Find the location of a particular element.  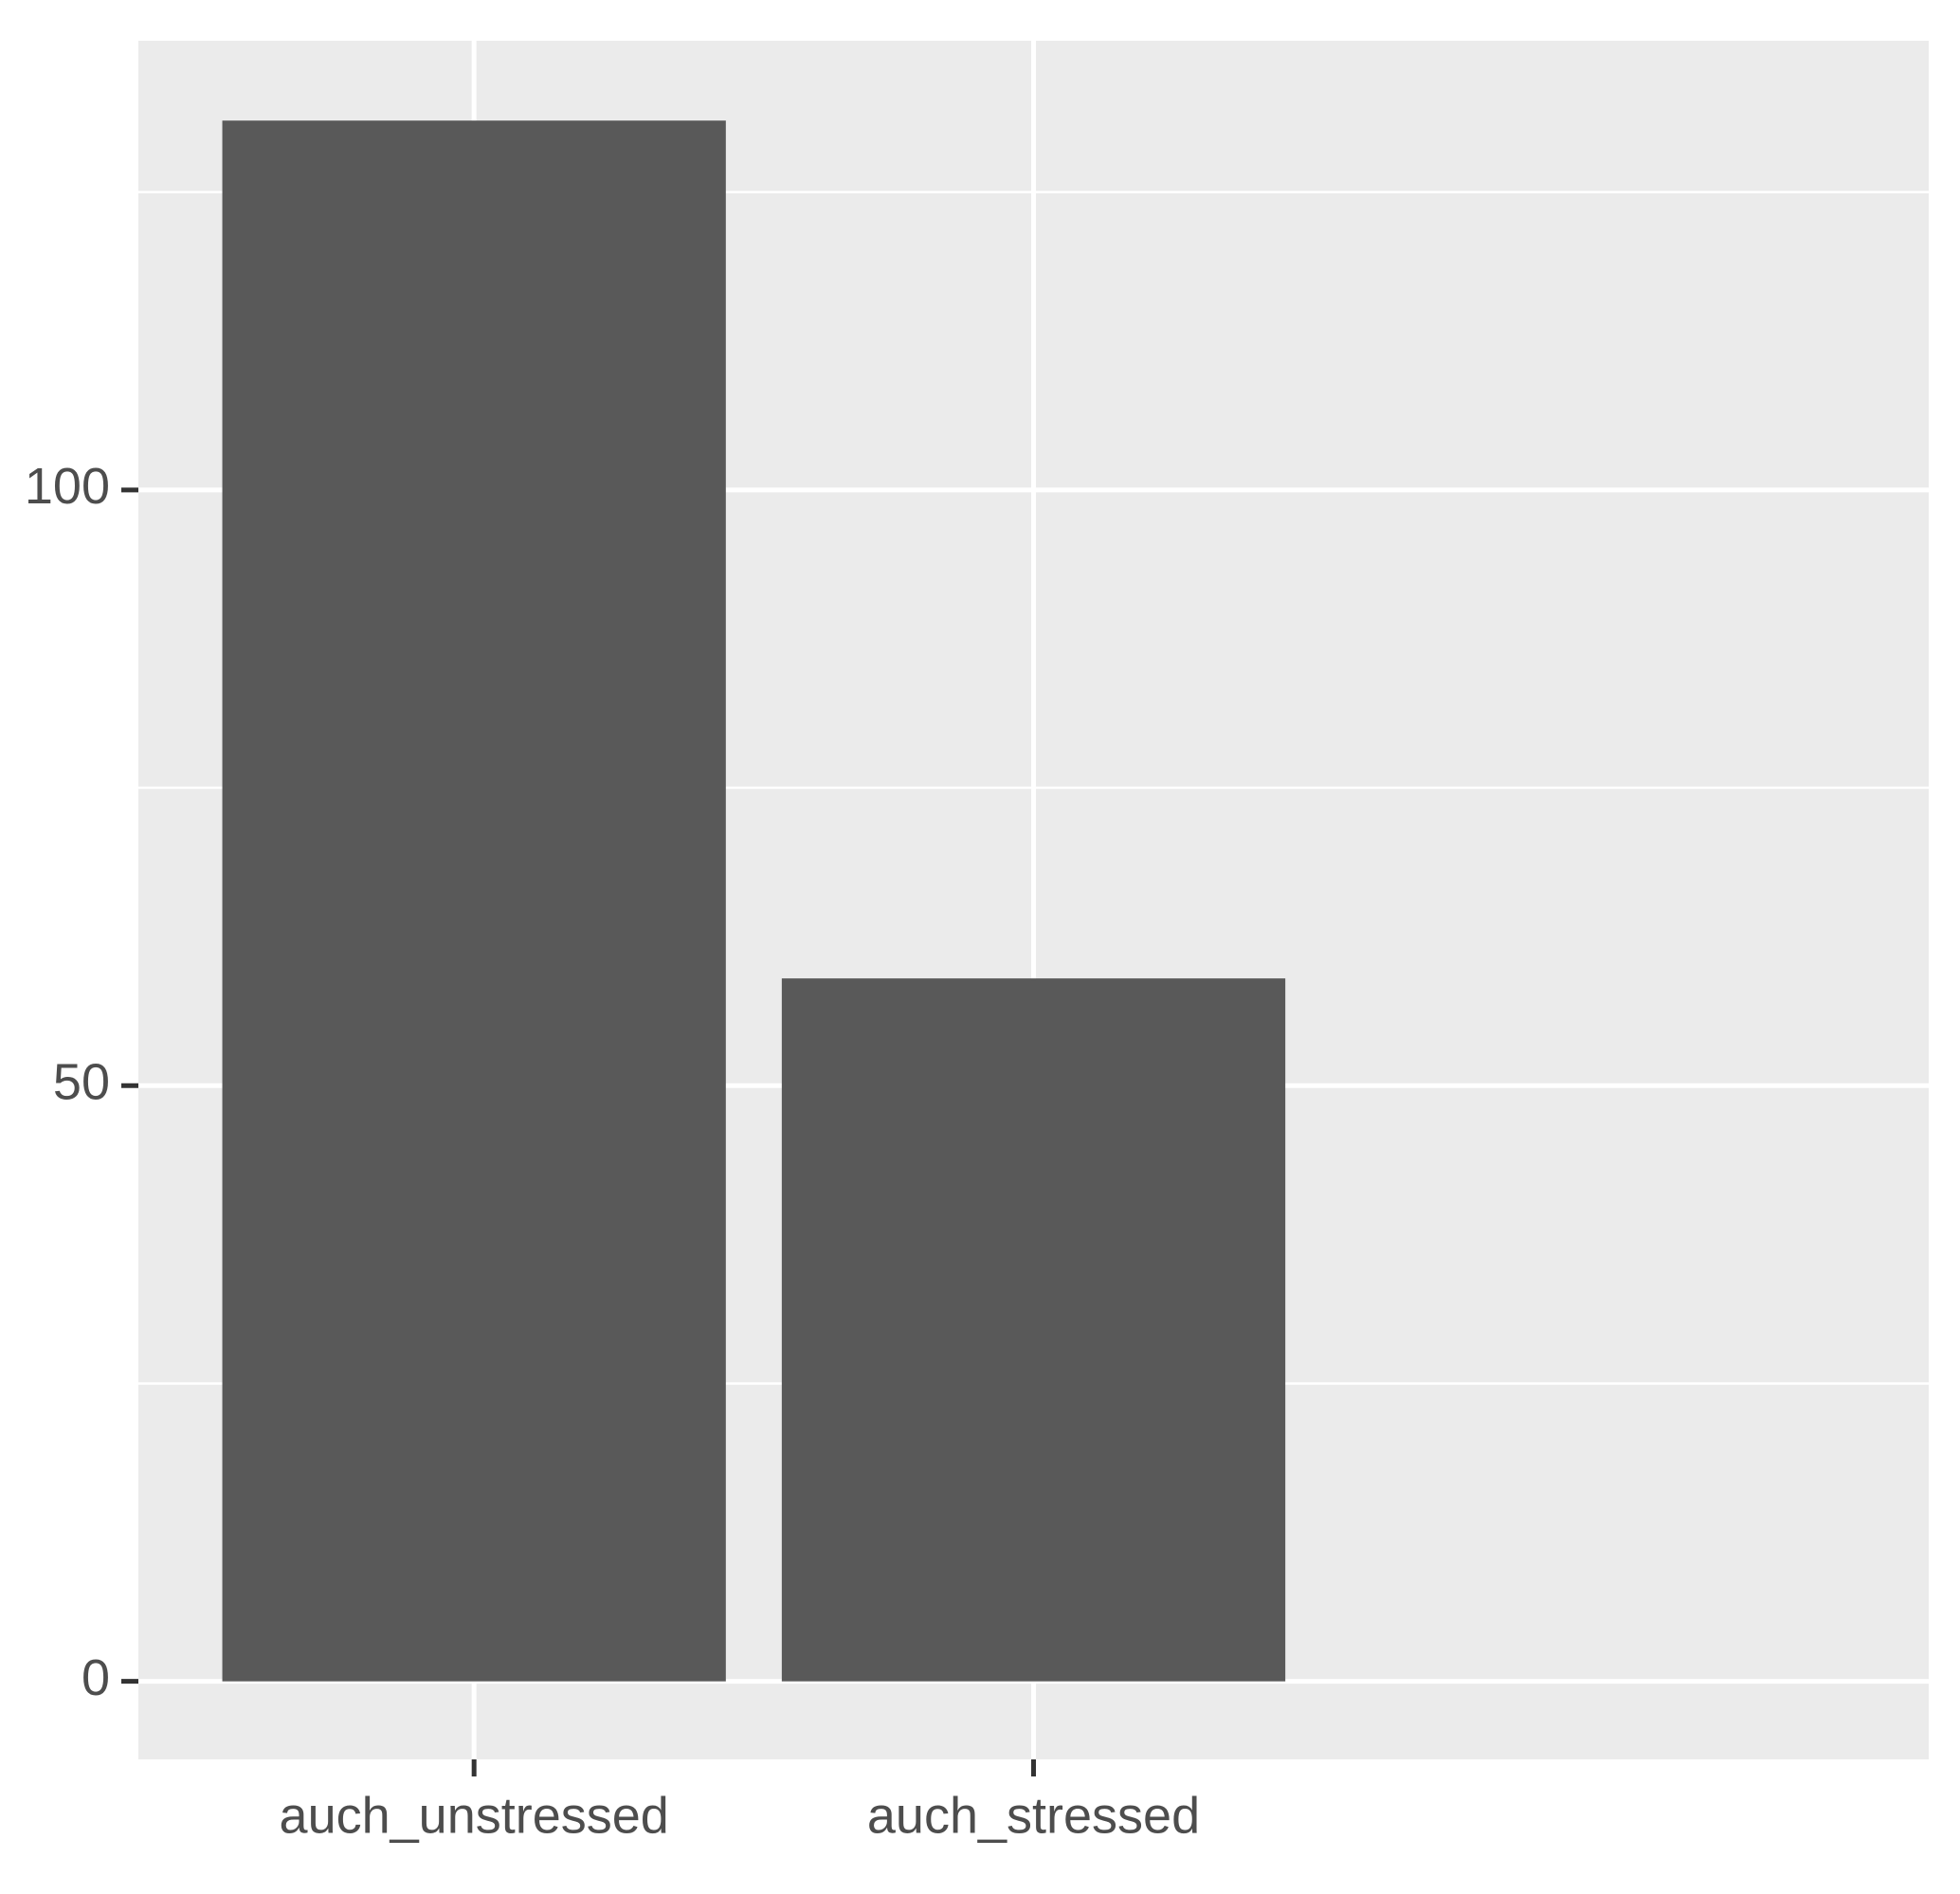

x-tick-label: auch_unstressed is located at coordinates (474, 1815).